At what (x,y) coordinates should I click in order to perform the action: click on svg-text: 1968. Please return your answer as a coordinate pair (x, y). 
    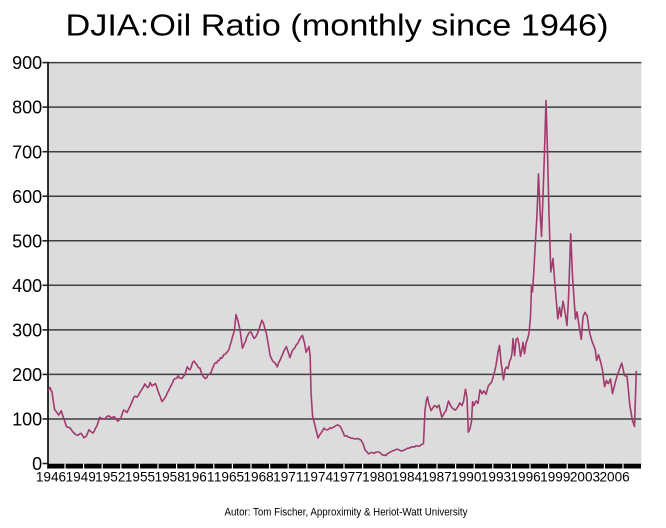
    Looking at the image, I should click on (258, 477).